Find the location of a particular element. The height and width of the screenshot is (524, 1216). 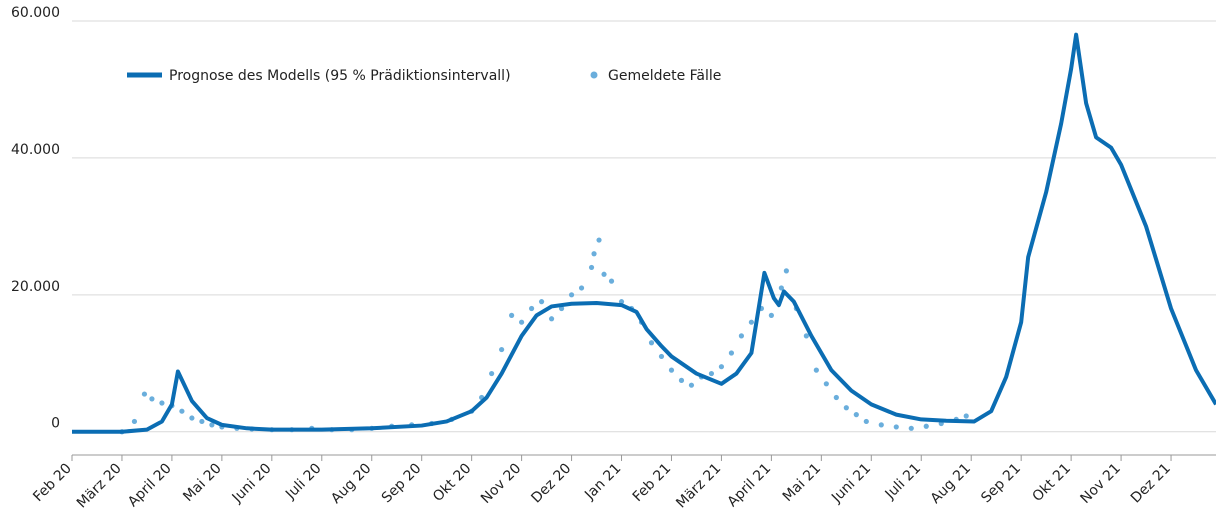

x-tick-label: Juni 20 is located at coordinates (252, 484).